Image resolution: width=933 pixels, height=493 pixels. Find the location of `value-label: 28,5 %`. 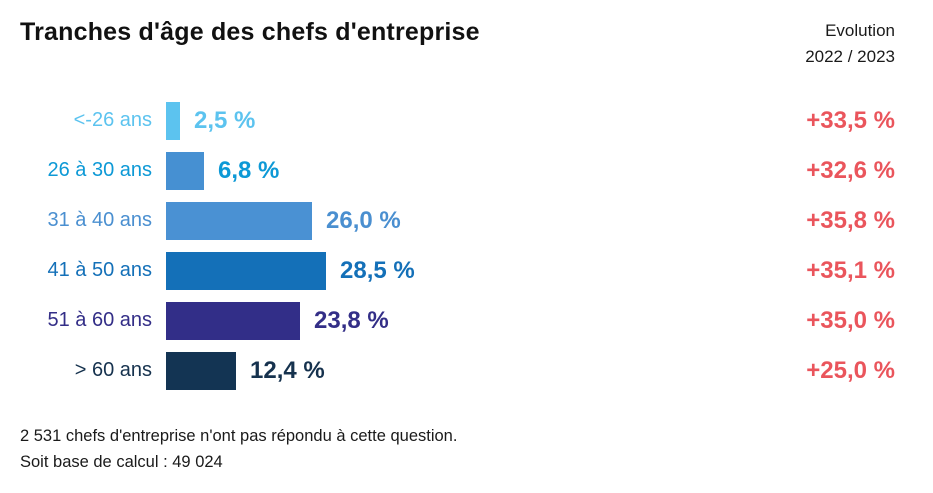

value-label: 28,5 % is located at coordinates (377, 270).